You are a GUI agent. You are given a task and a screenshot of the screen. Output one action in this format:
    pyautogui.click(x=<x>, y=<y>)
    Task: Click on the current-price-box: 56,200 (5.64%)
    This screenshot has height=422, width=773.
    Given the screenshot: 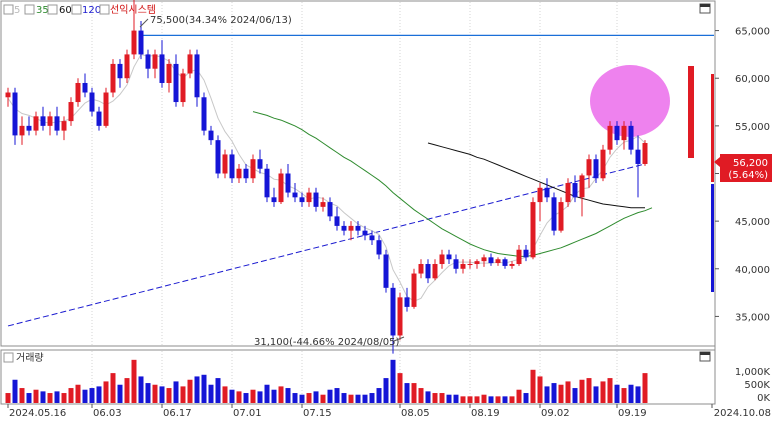 What is the action you would take?
    pyautogui.click(x=743, y=168)
    